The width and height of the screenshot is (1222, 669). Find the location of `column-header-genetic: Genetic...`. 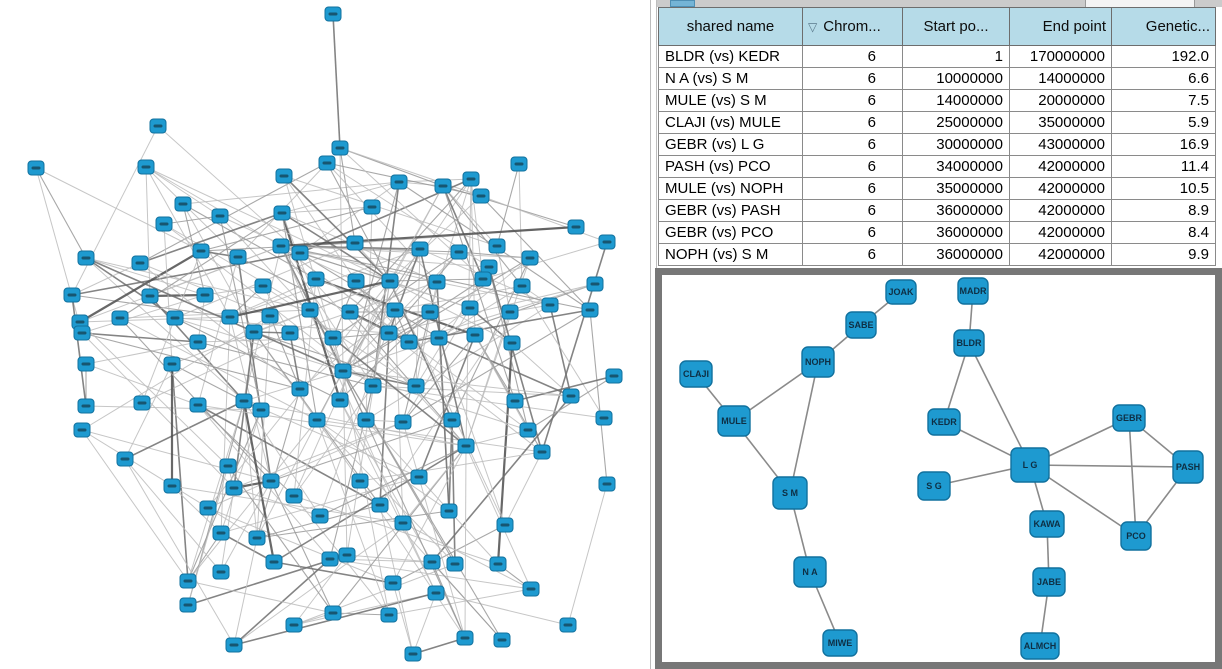

column-header-genetic: Genetic... is located at coordinates (1163, 26).